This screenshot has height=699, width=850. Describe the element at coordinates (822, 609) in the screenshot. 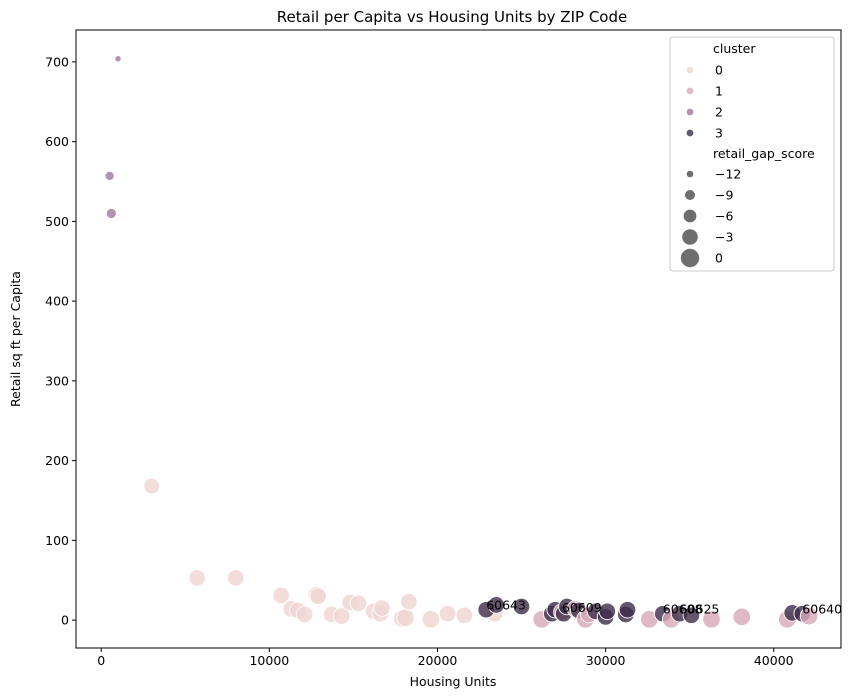

I see `point-label: 60640` at that location.